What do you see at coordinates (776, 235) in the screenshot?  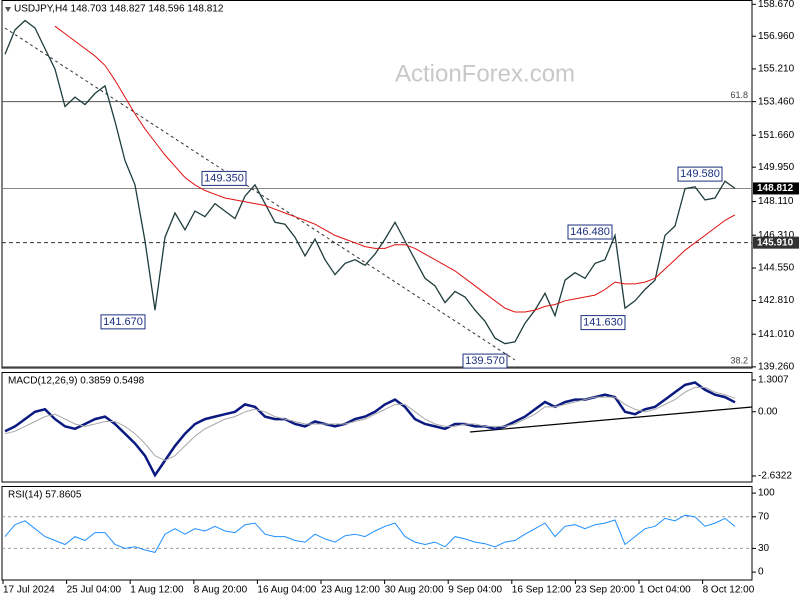 I see `y-tick-label: 146.310` at bounding box center [776, 235].